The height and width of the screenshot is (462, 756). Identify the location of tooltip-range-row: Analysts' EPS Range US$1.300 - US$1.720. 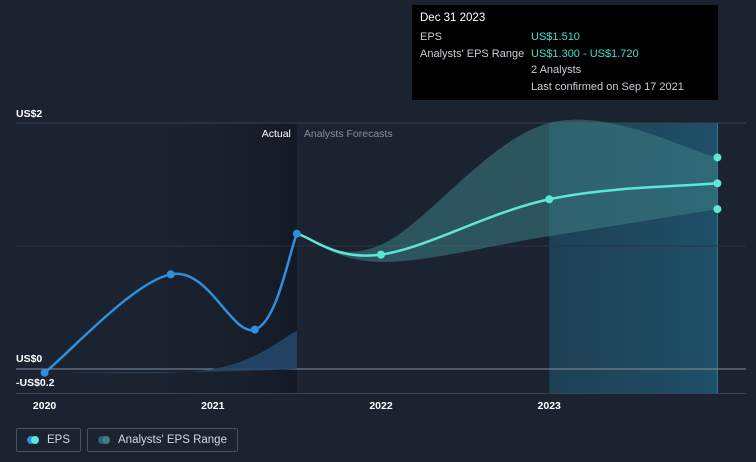
(565, 54).